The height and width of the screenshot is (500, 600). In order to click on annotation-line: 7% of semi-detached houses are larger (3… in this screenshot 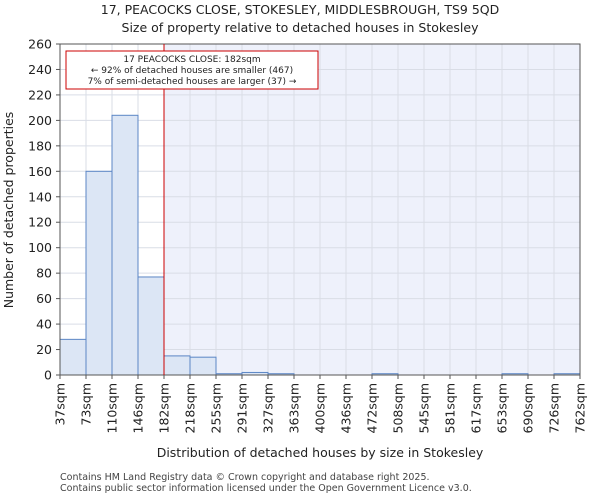, I will do `click(192, 82)`.